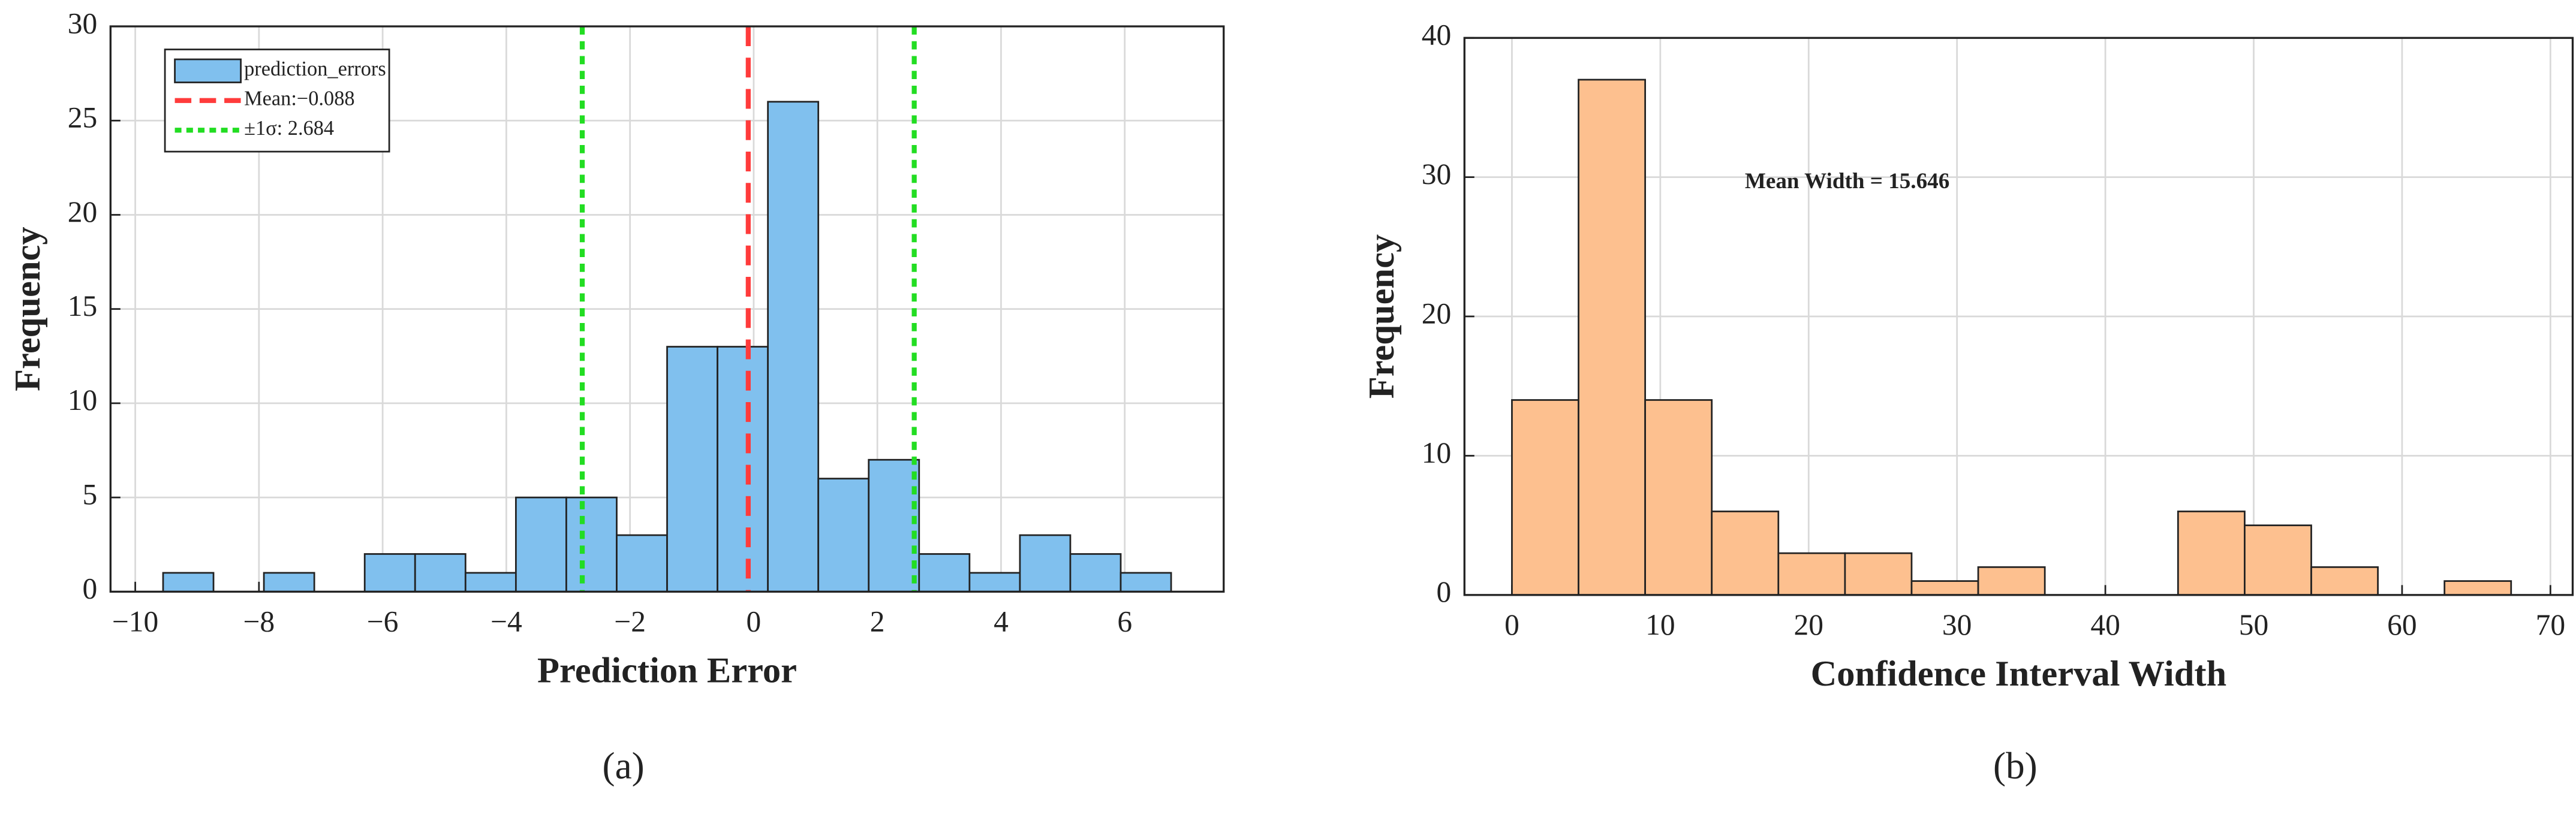  I want to click on y-tick-label: 40, so click(1437, 35).